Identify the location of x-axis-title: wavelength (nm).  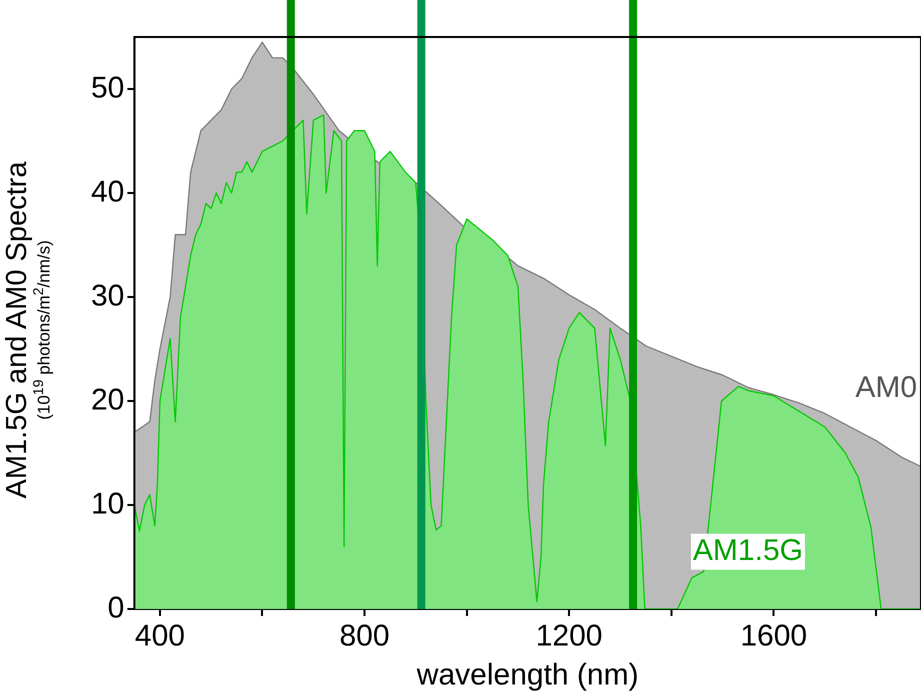
(527, 675).